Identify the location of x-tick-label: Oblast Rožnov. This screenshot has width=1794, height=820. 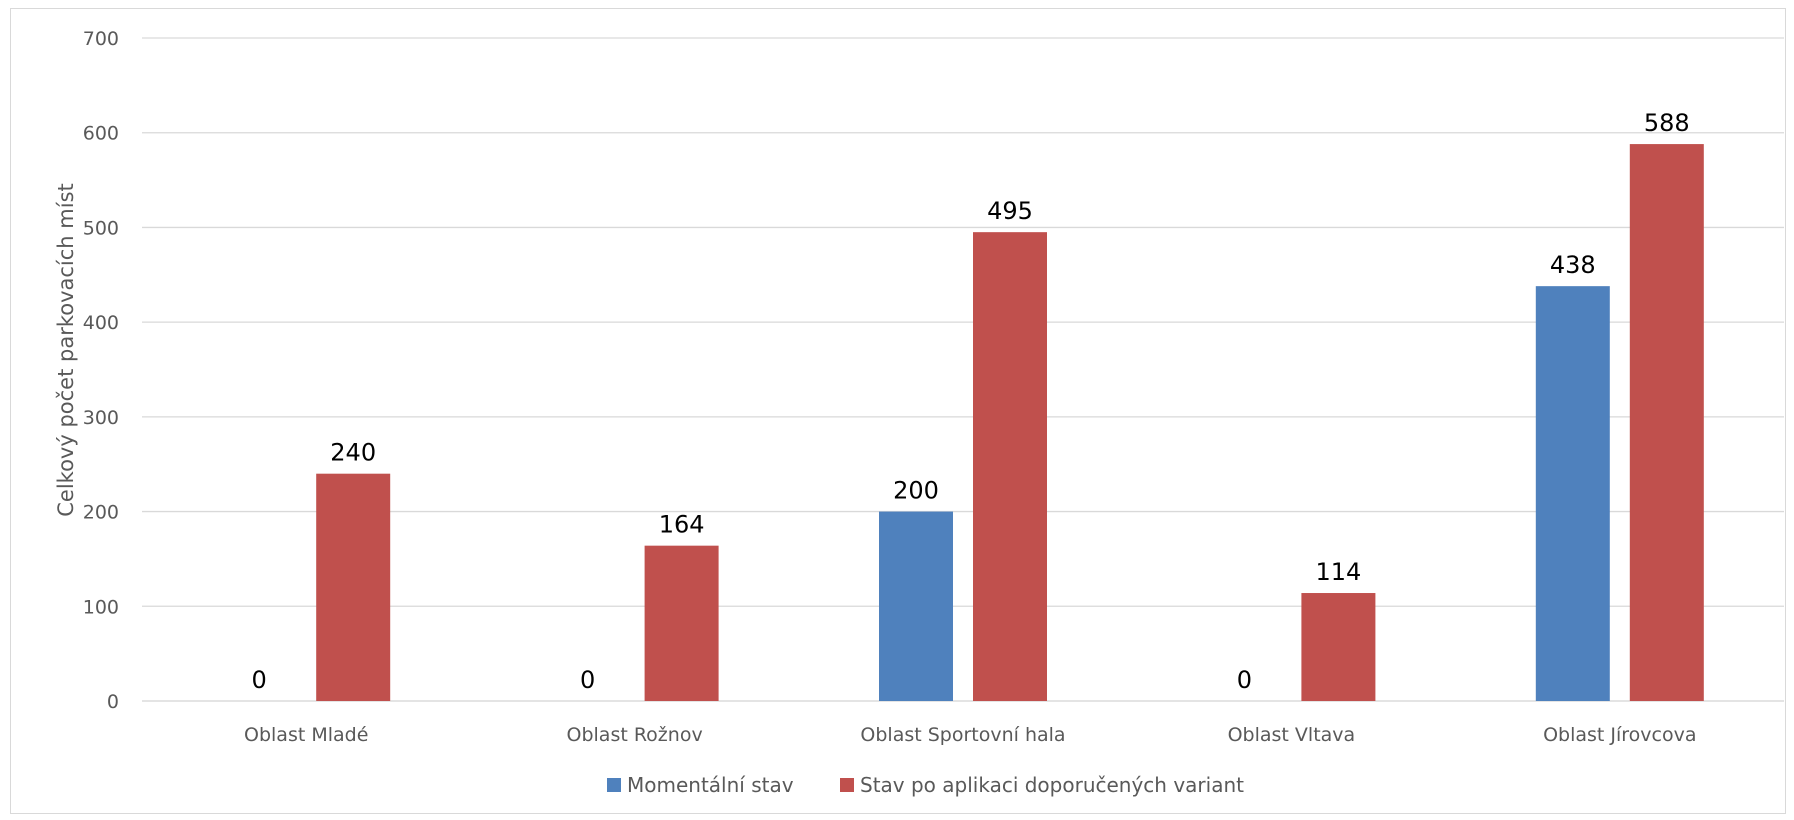
(635, 735).